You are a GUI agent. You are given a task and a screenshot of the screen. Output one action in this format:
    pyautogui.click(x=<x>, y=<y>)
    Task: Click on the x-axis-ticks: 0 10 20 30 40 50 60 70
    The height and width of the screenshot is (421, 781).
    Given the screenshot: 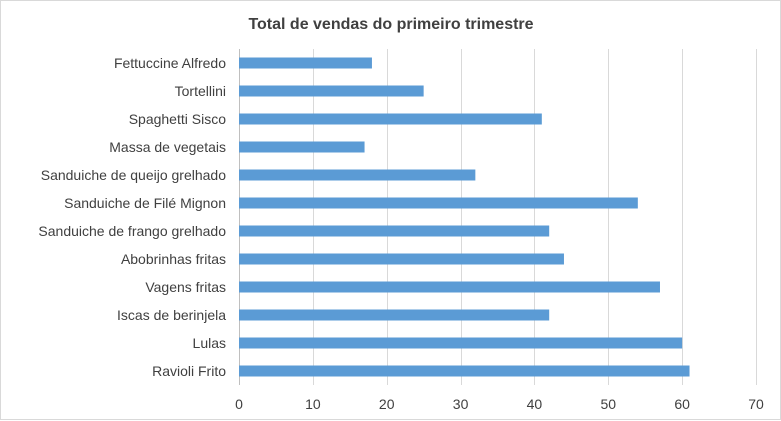 What is the action you would take?
    pyautogui.click(x=499, y=404)
    